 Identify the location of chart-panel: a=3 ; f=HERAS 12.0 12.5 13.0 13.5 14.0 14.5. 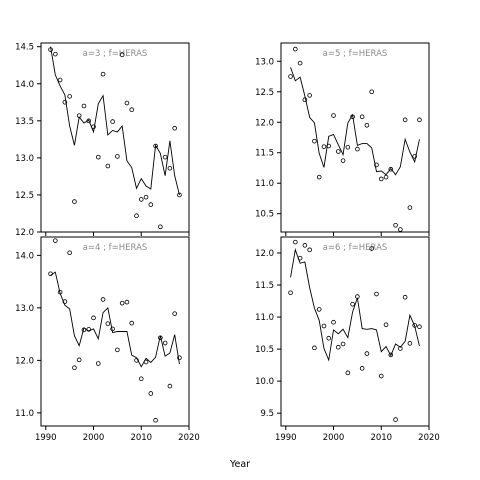
(102, 140).